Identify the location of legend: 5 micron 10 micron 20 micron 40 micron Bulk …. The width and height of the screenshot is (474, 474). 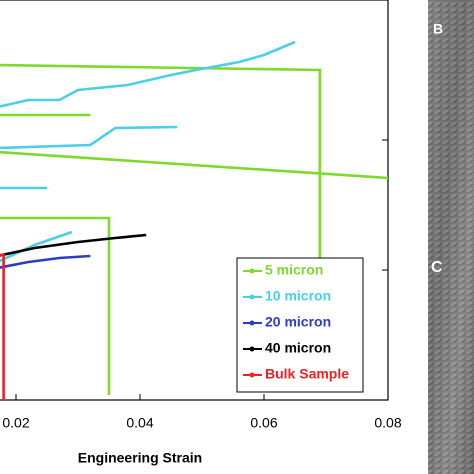
(300, 325).